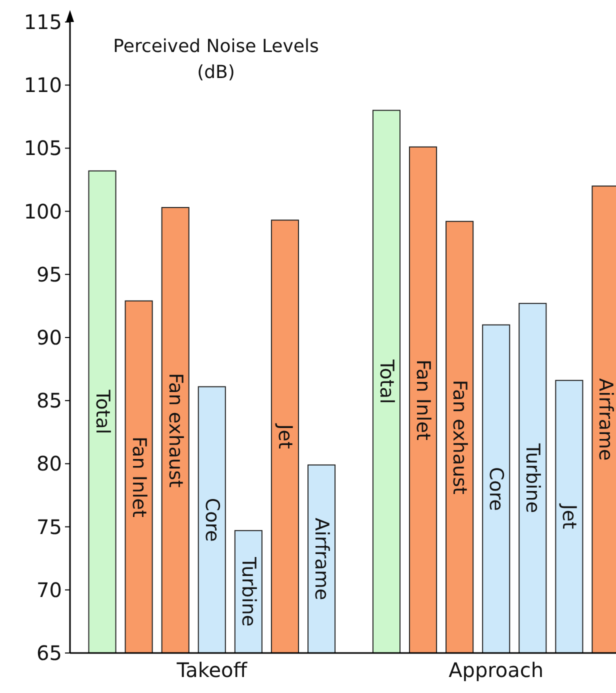 The width and height of the screenshot is (616, 693). I want to click on y-tick-label: 85, so click(49, 400).